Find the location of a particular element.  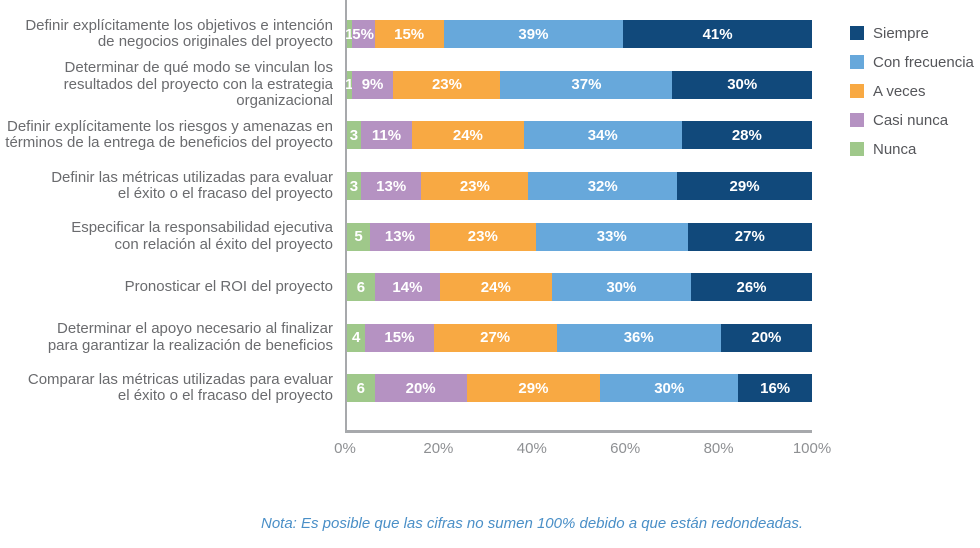

legend-swatch-nunca is located at coordinates (857, 149).